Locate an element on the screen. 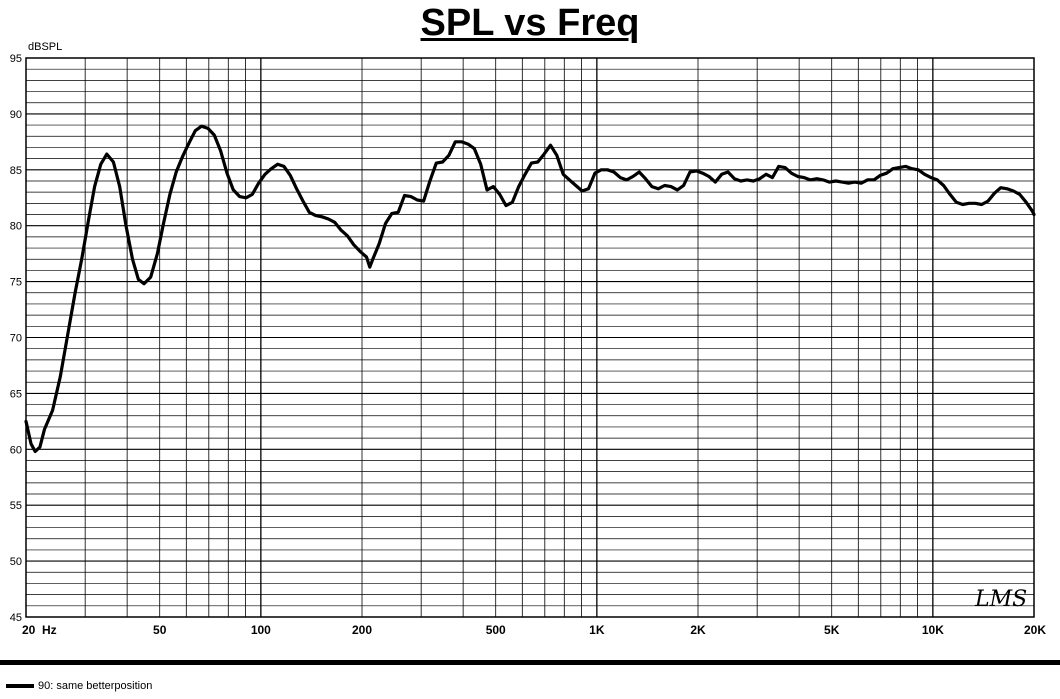 The image size is (1060, 699). lms-watermark: LMS is located at coordinates (1000, 599).